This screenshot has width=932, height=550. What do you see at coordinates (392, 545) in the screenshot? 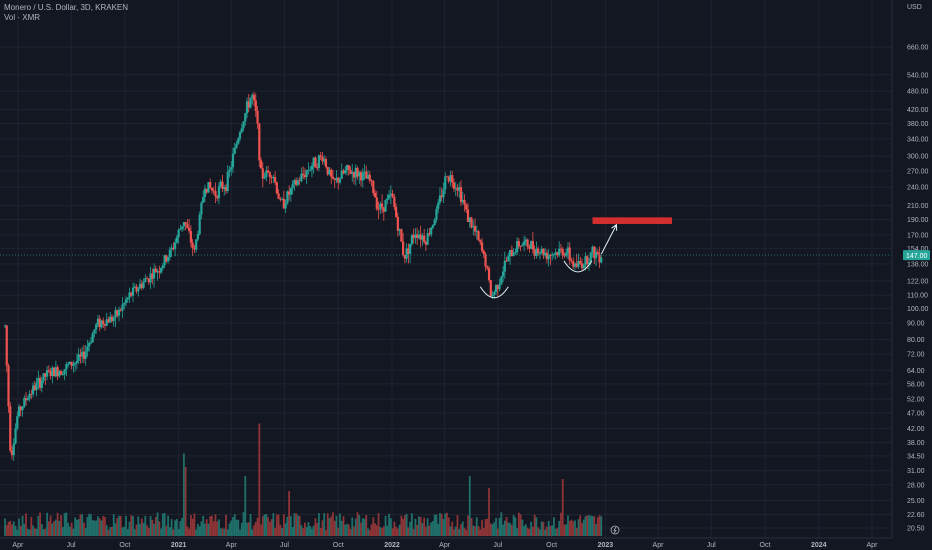
I see `x-tick-label: 2022` at bounding box center [392, 545].